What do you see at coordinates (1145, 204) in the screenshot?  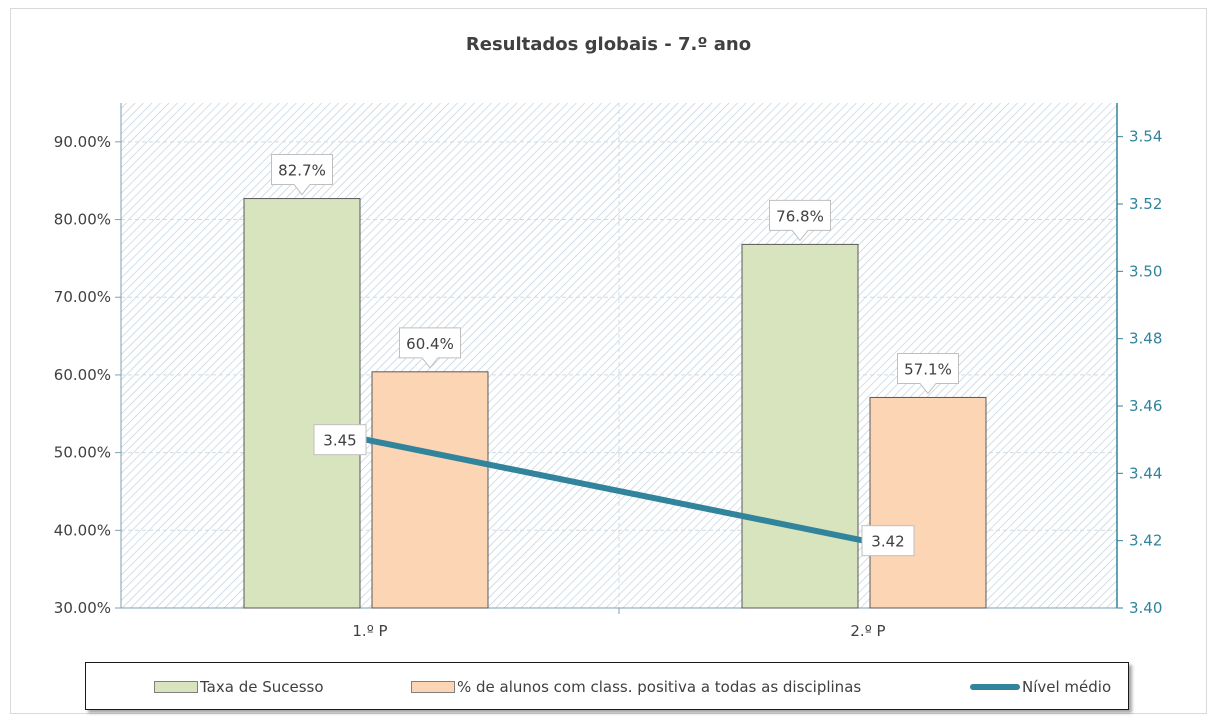 I see `y-right-tick-label: 3.52` at bounding box center [1145, 204].